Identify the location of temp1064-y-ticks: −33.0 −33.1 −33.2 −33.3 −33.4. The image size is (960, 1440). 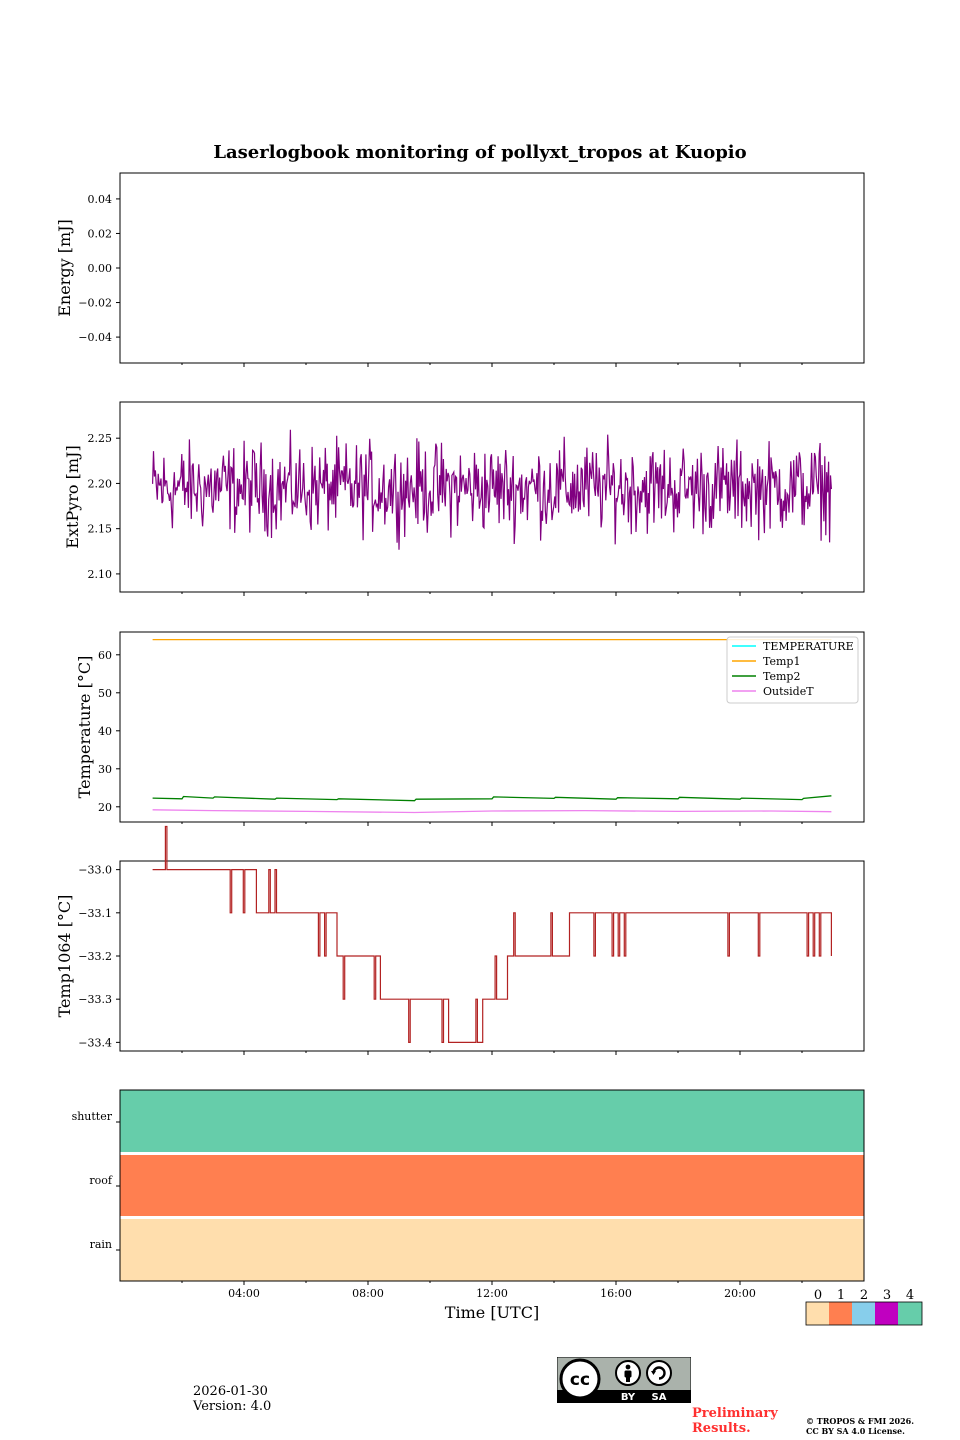
(99, 956).